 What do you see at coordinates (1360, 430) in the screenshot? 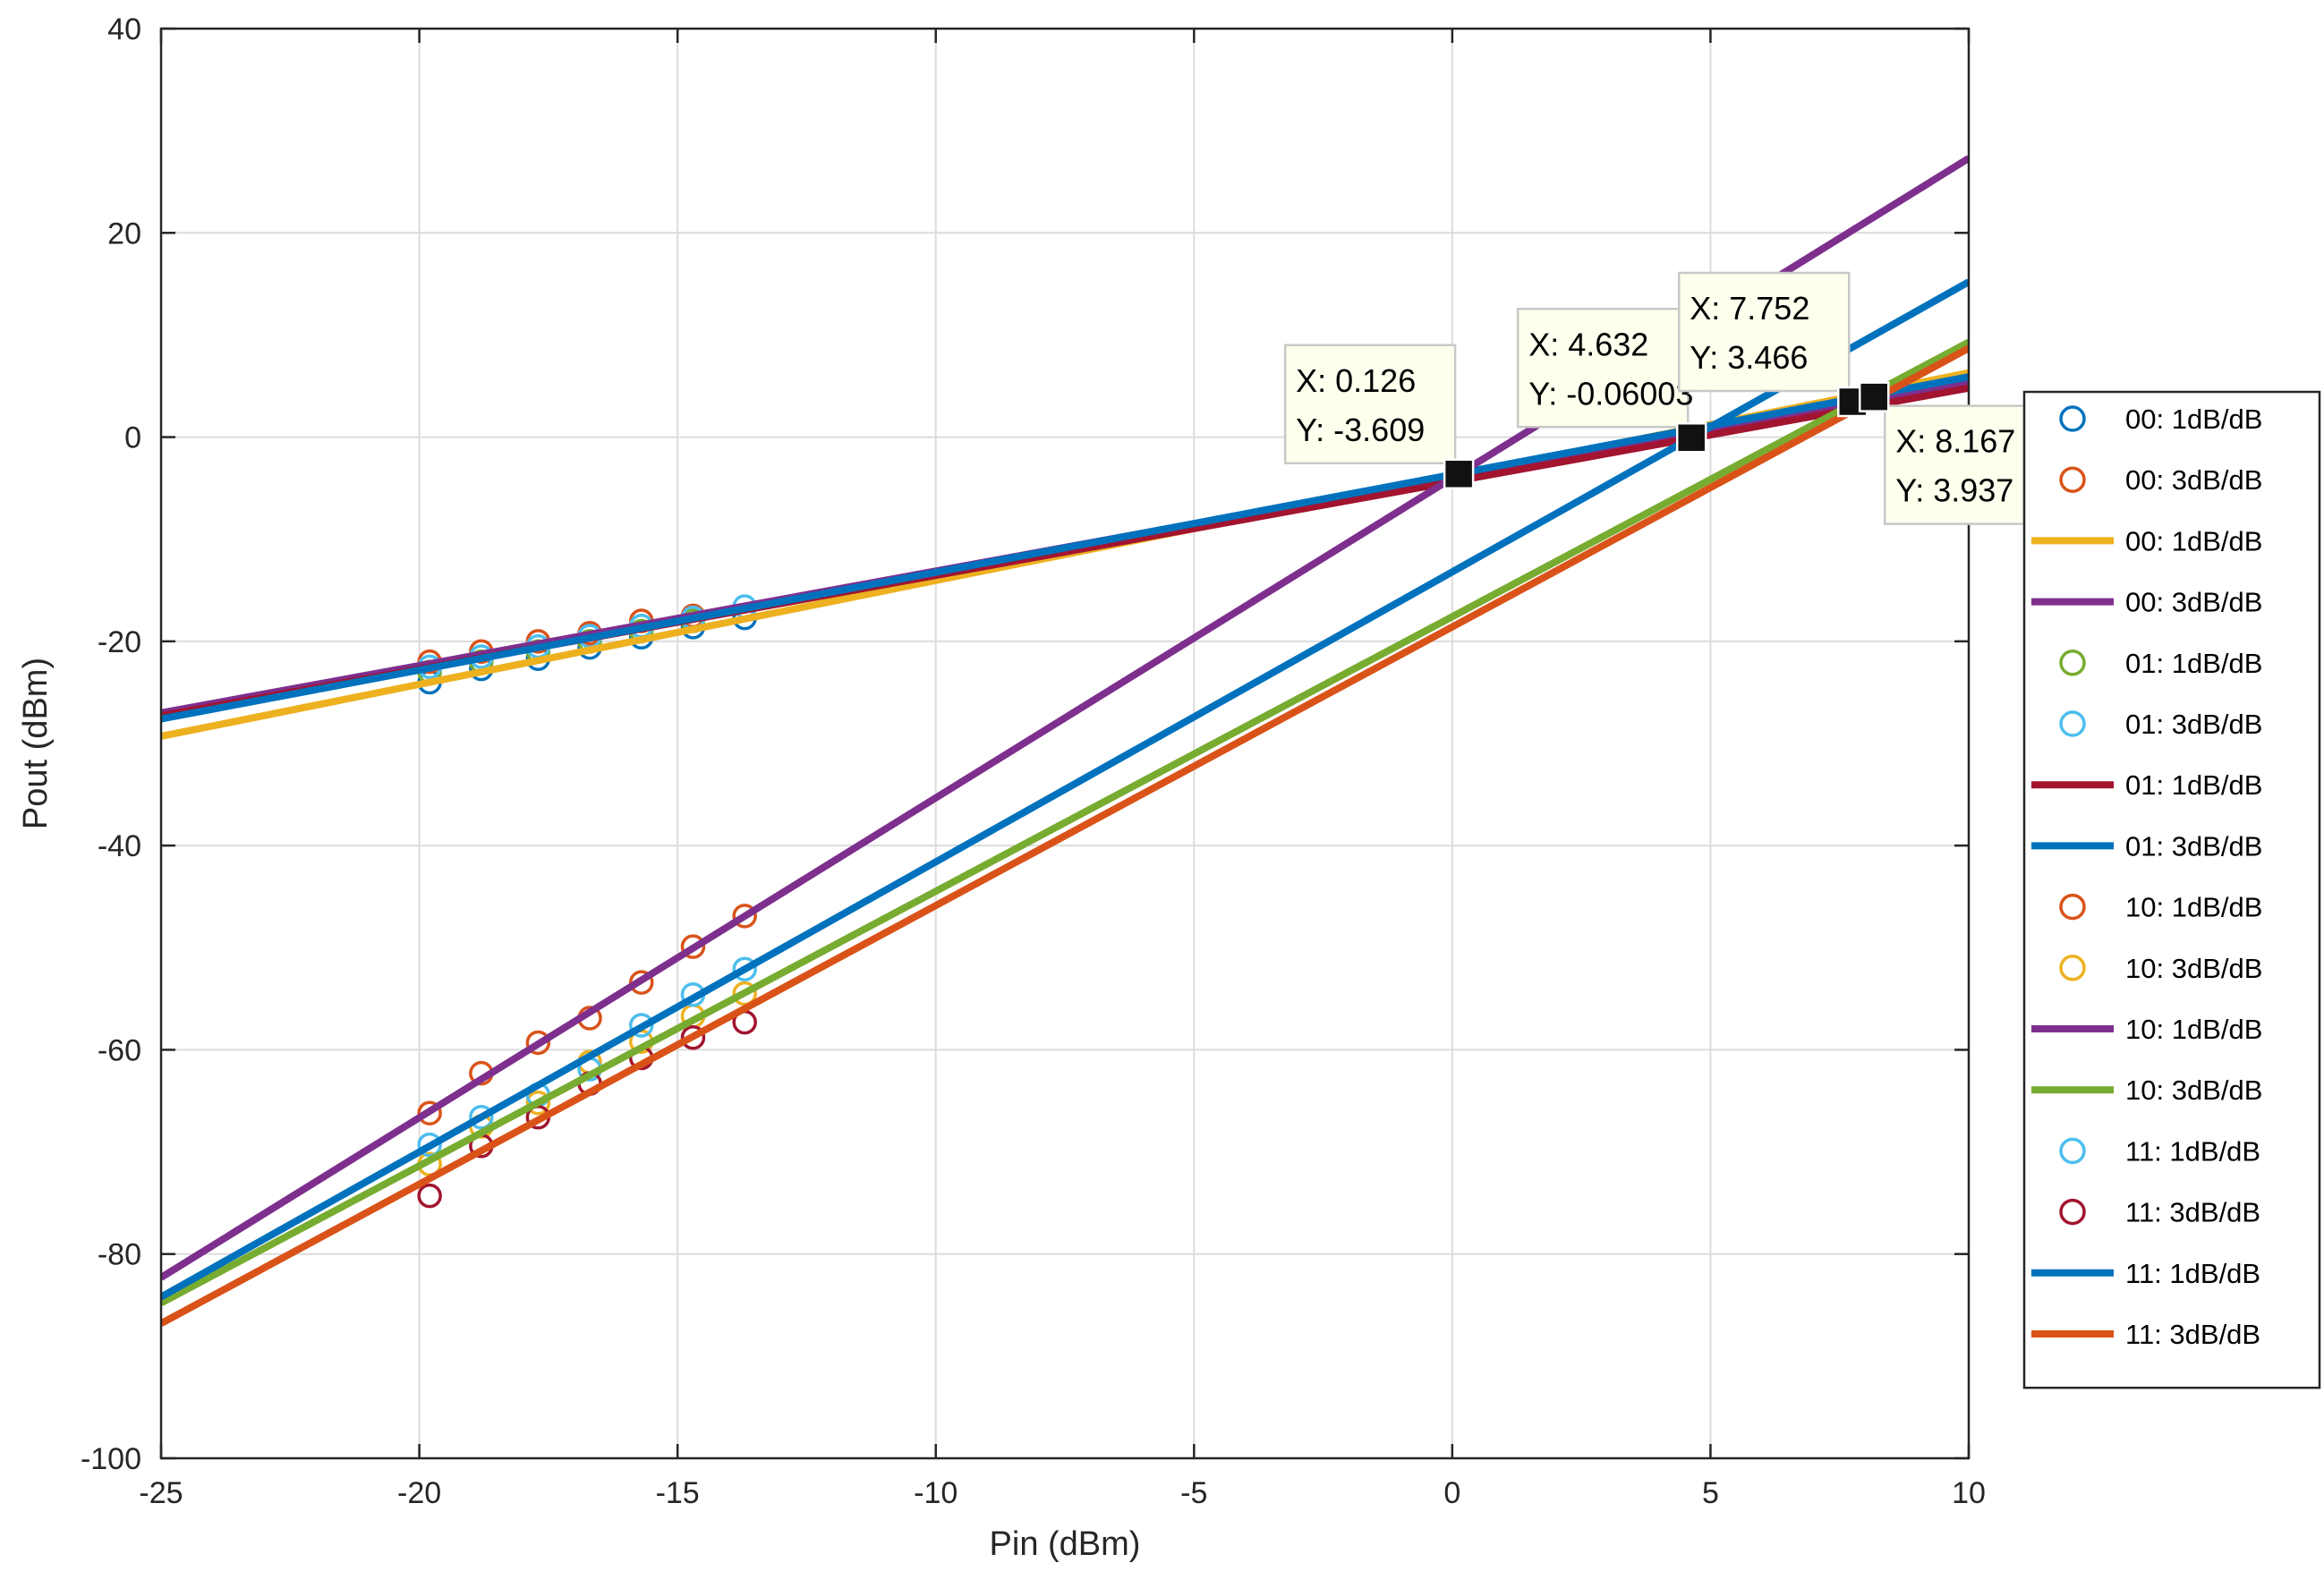
I see `datatip-y-value: Y: -3.609` at bounding box center [1360, 430].